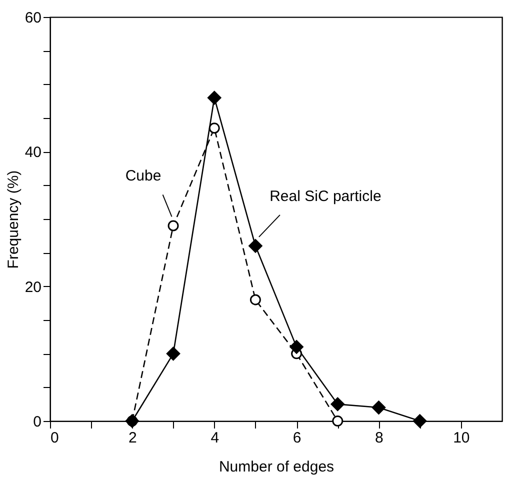  Describe the element at coordinates (33, 18) in the screenshot. I see `y-tick-label: 60` at that location.